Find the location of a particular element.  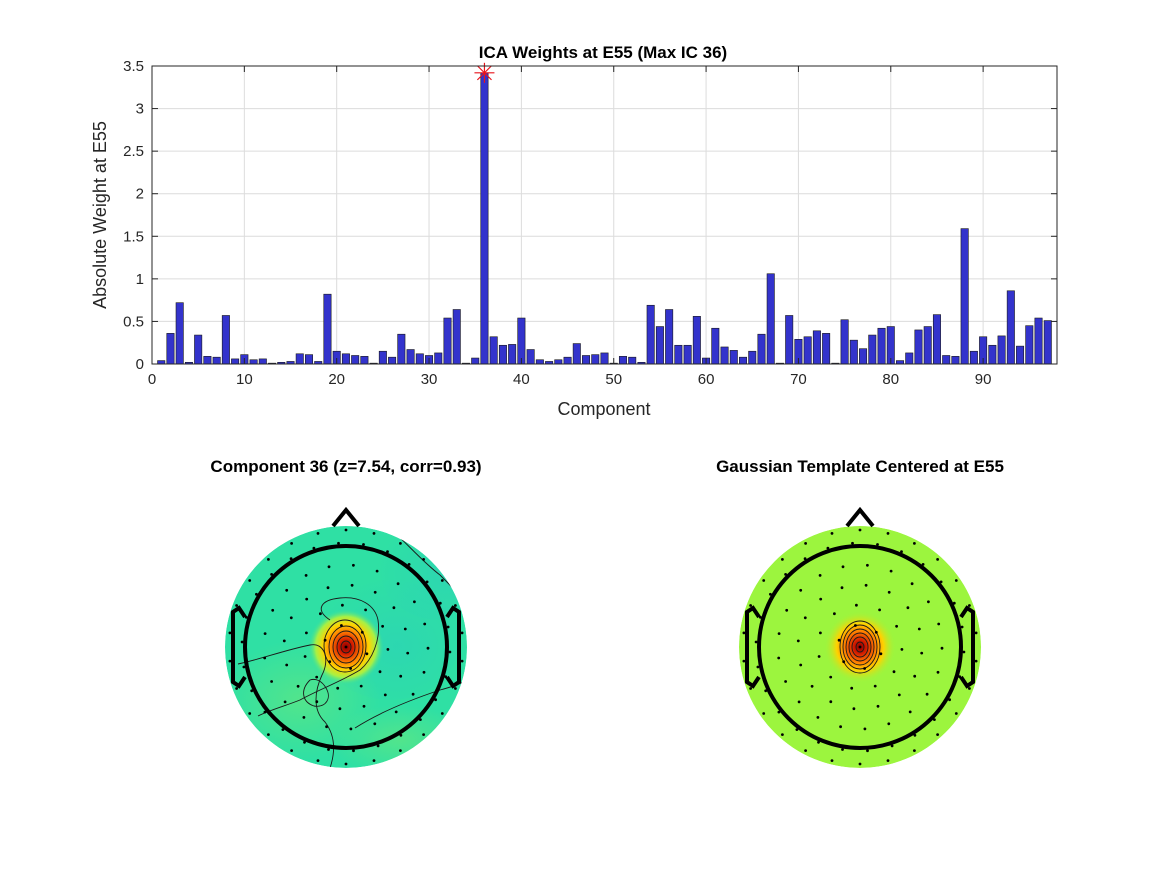

x-tick-label: 80 is located at coordinates (890, 379).